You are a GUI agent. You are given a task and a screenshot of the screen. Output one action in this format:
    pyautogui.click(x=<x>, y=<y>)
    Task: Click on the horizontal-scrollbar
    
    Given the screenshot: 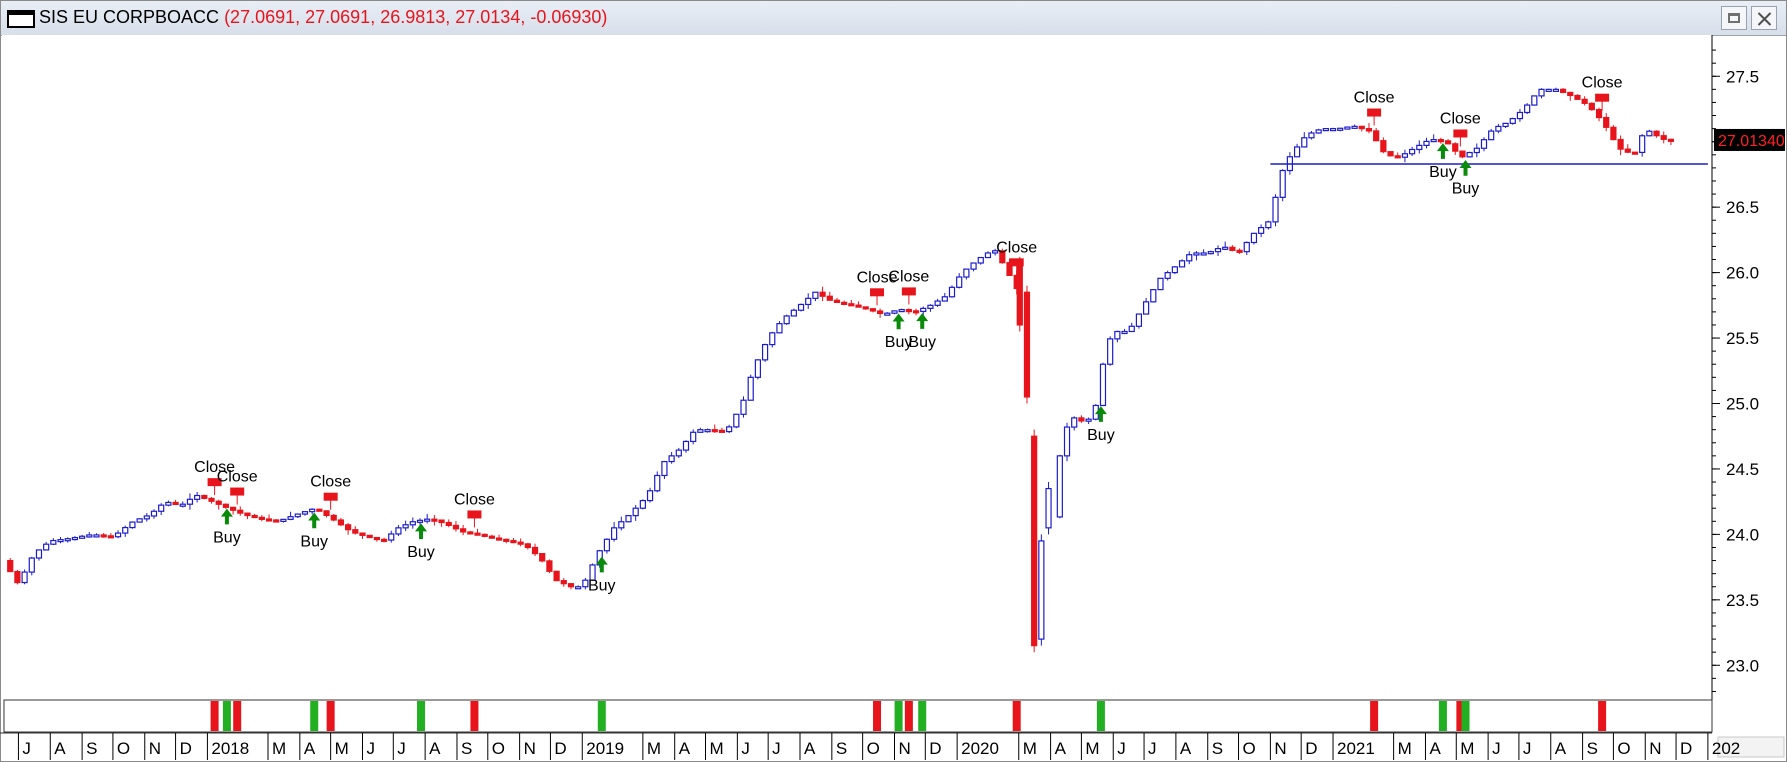 What is the action you would take?
    pyautogui.click(x=1751, y=747)
    